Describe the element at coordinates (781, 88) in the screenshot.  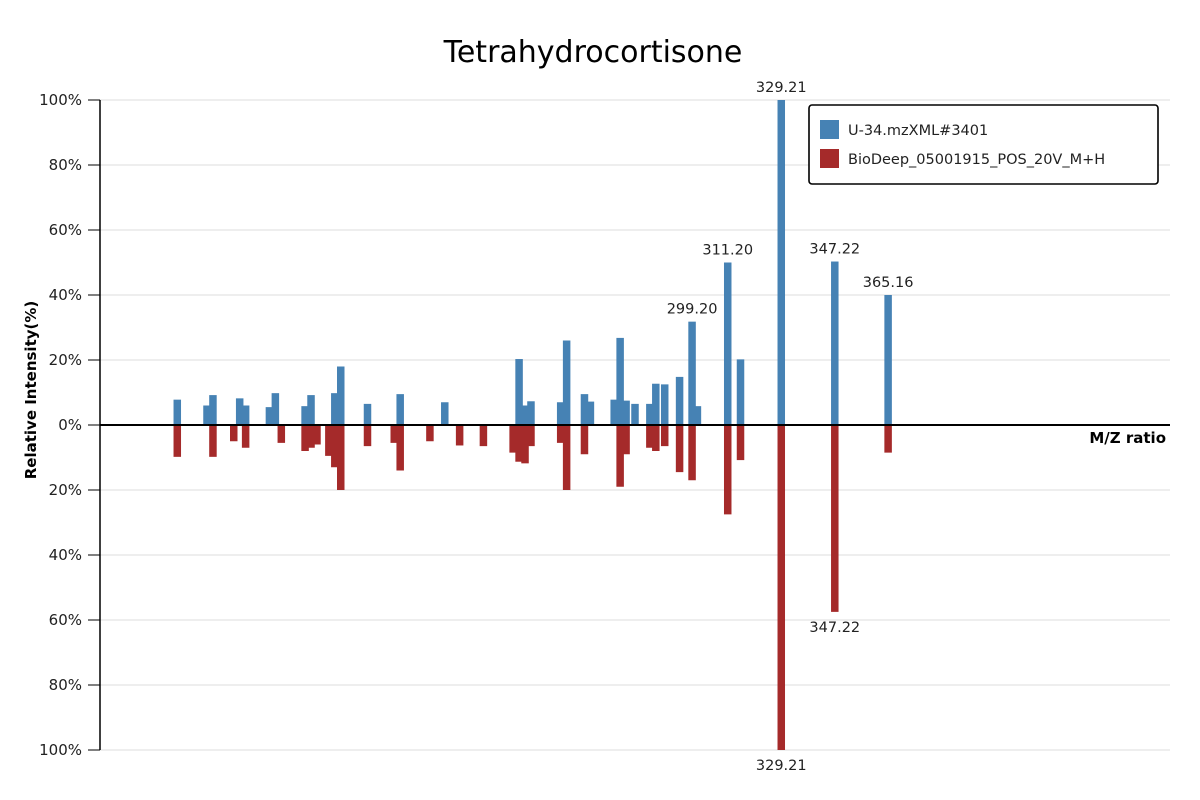
I see `peak-label-query: 329.21` at that location.